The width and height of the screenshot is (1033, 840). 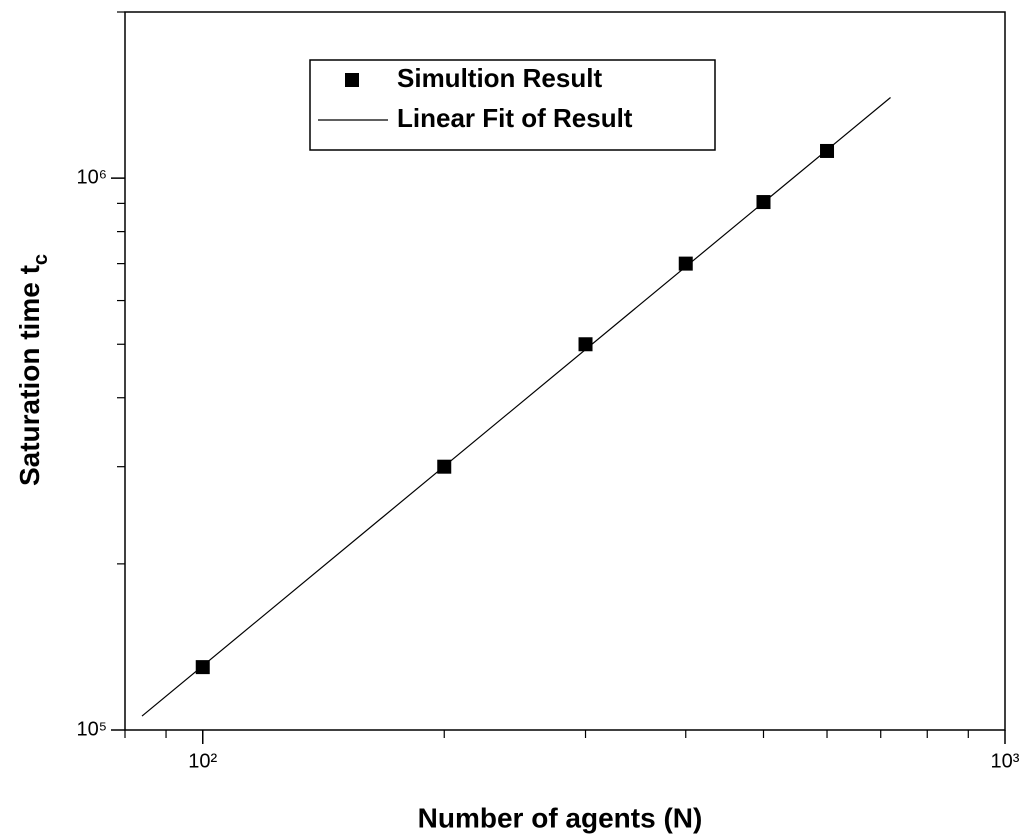 I want to click on x-axis-title: Number of agents (N), so click(x=560, y=817).